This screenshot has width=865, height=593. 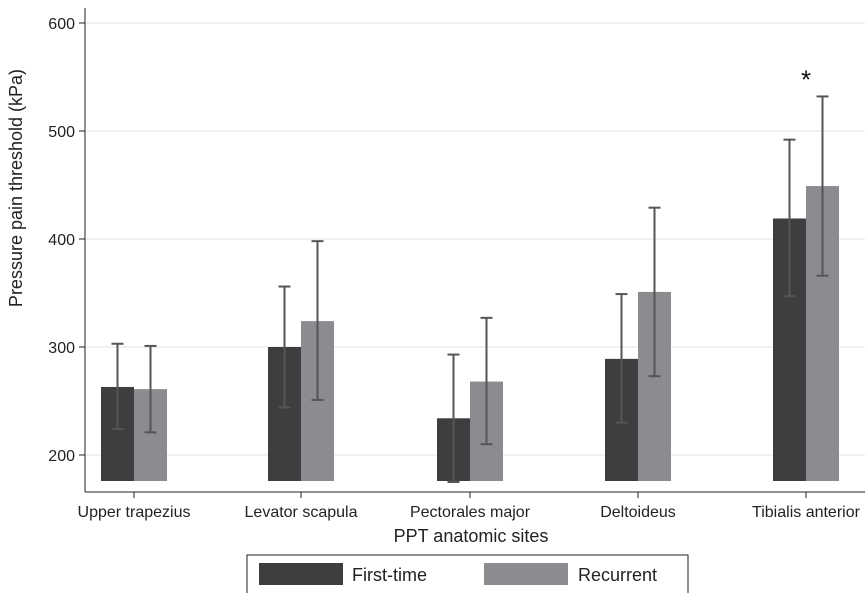 I want to click on legend-swatch-first-time, so click(x=301, y=574).